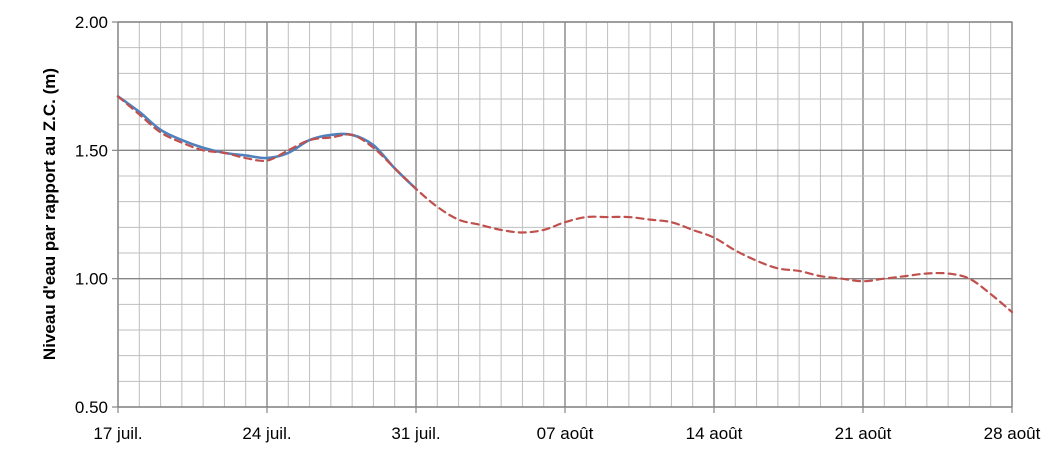  I want to click on x-tick-label: 07 août, so click(565, 433).